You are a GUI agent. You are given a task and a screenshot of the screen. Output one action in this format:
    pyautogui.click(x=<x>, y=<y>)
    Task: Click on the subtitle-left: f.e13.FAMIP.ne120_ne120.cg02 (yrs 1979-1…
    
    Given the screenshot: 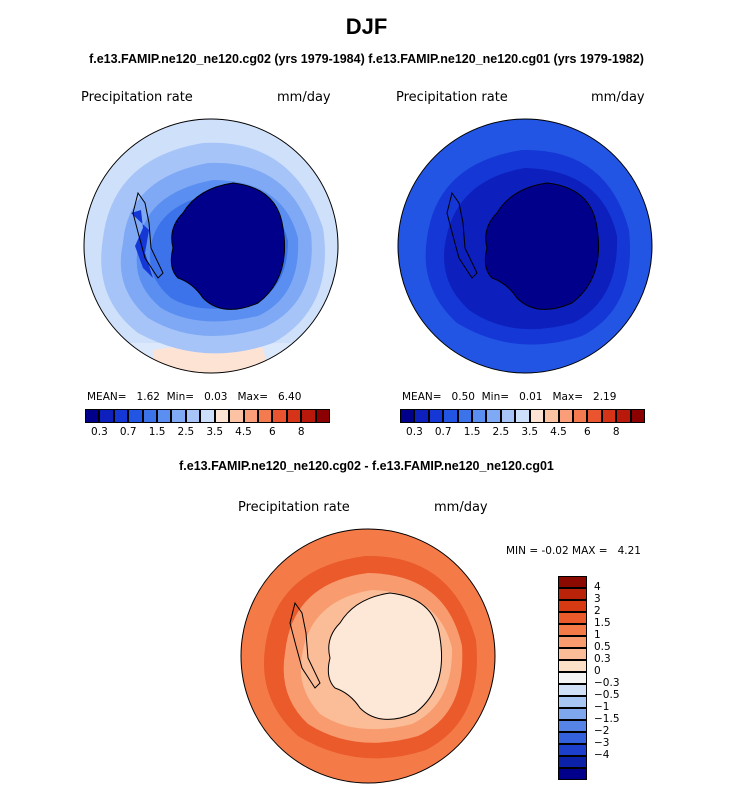 What is the action you would take?
    pyautogui.click(x=227, y=59)
    